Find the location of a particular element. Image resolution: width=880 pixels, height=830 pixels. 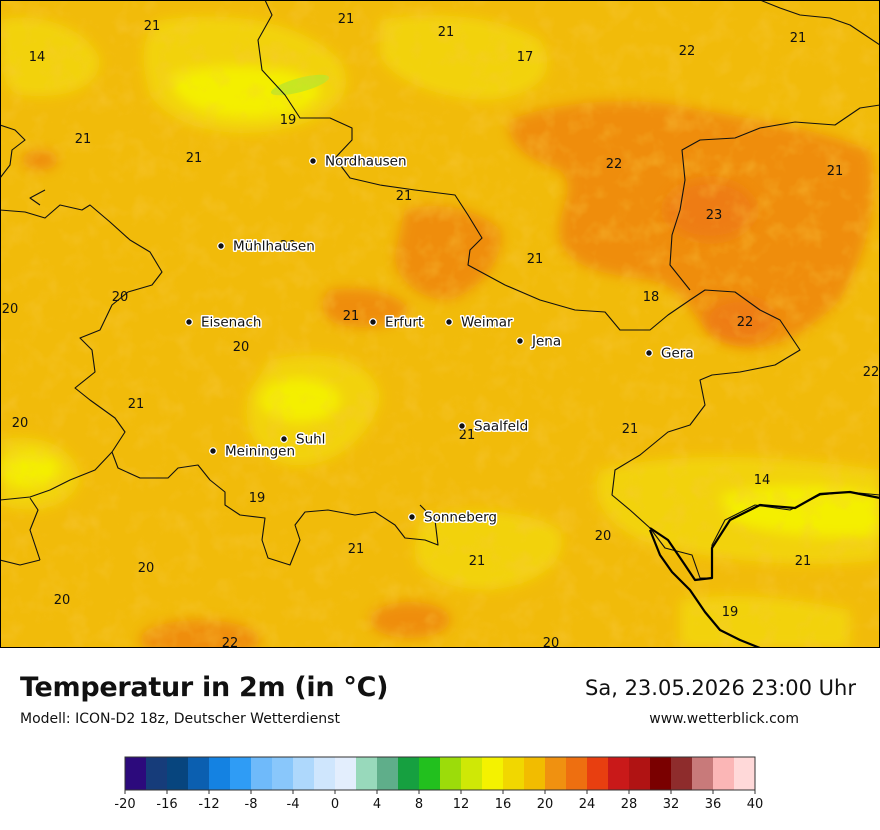

city-label: Weimar is located at coordinates (487, 323).